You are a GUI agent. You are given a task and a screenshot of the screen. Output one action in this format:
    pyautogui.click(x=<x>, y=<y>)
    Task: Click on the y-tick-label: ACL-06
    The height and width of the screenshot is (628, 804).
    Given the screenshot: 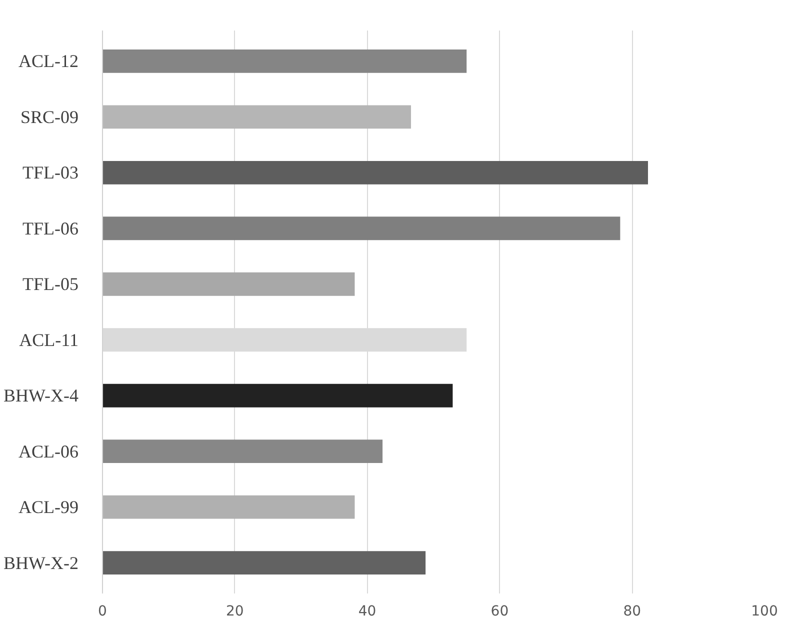 What is the action you would take?
    pyautogui.click(x=48, y=451)
    